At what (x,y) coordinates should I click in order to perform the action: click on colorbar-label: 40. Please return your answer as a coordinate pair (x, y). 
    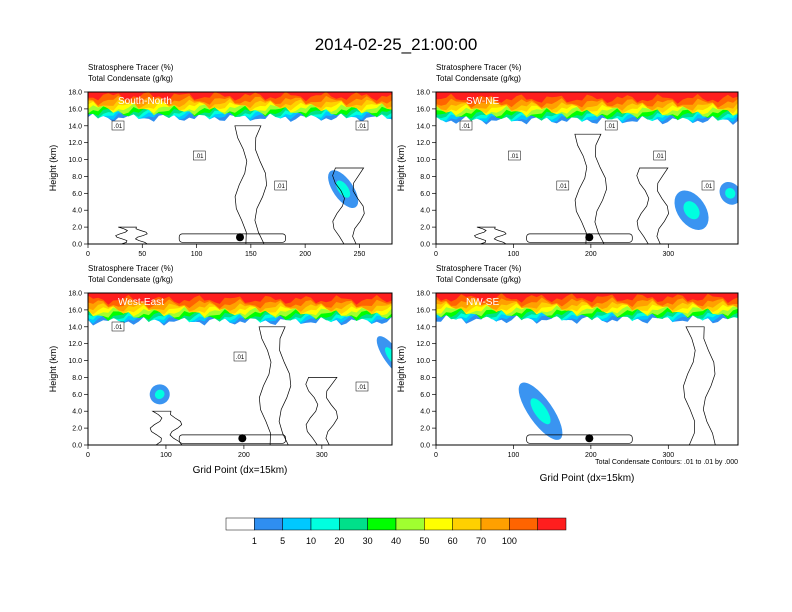
    Looking at the image, I should click on (396, 541).